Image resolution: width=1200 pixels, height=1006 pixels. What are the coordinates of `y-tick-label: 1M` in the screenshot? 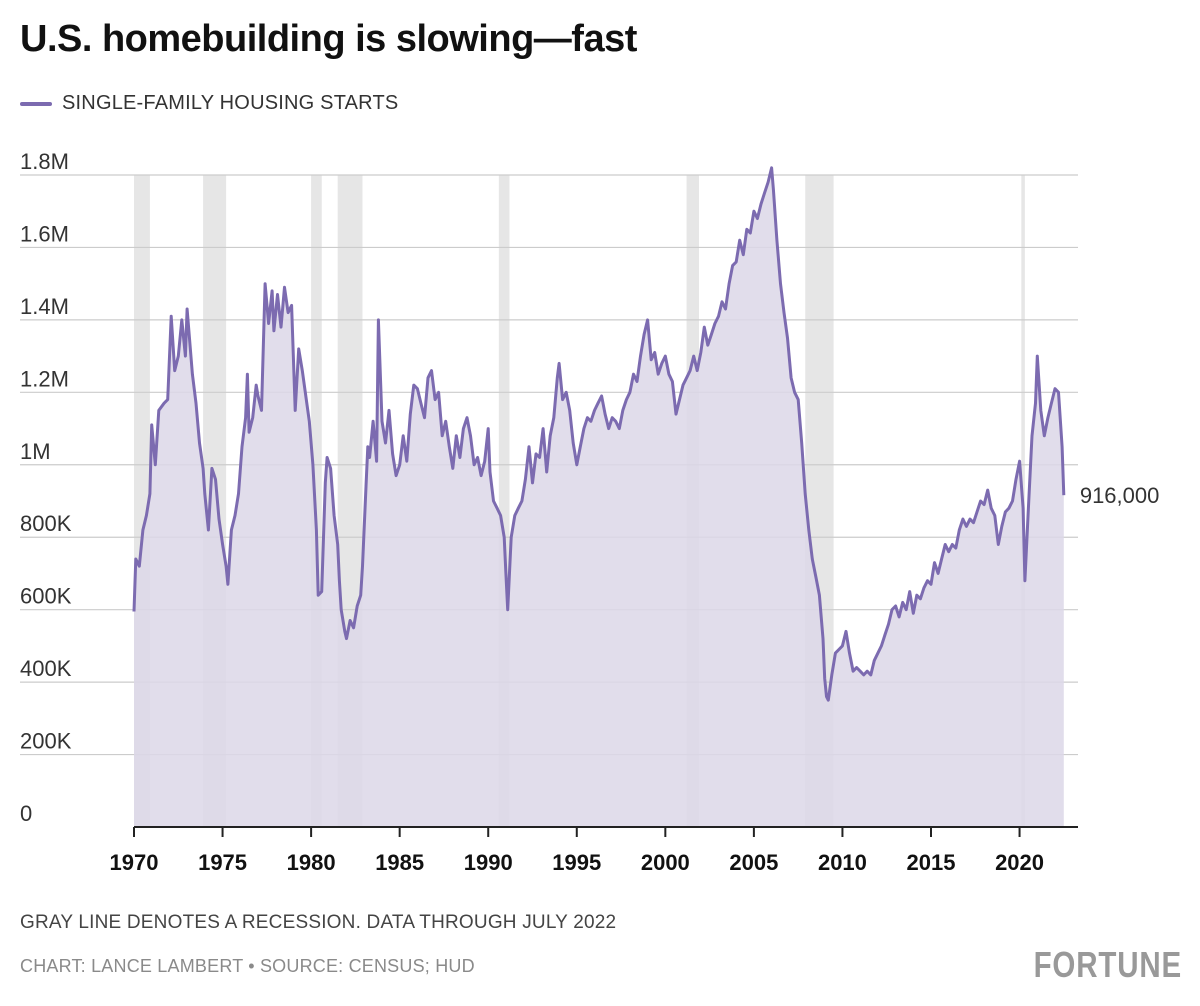 It's located at (35, 451).